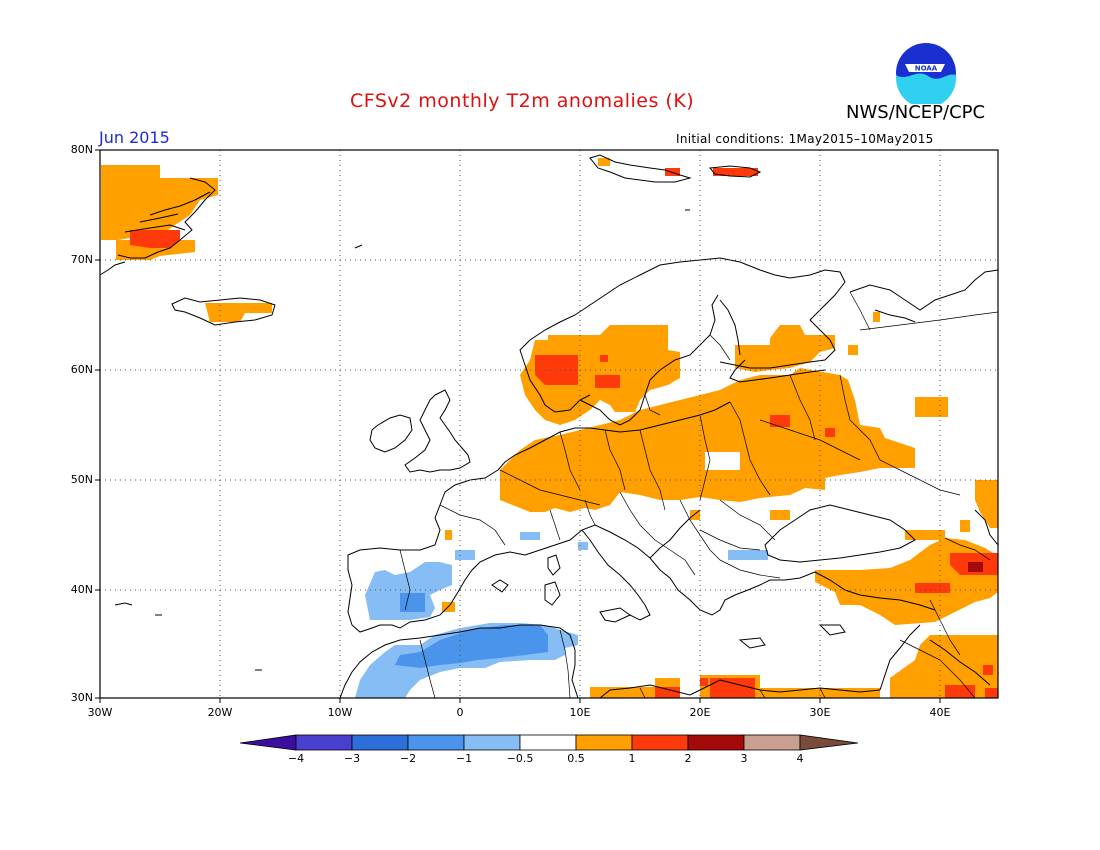  I want to click on agency-label: NWS/NCEP/CPC, so click(916, 112).